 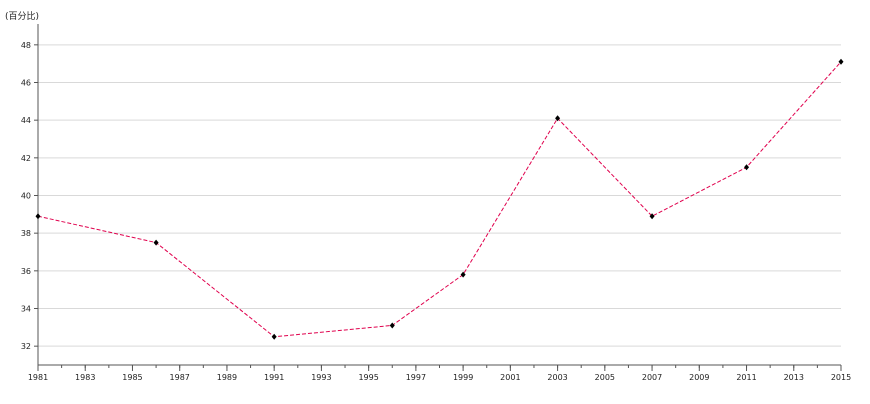 I want to click on x-tick-label: 2013, so click(x=794, y=377).